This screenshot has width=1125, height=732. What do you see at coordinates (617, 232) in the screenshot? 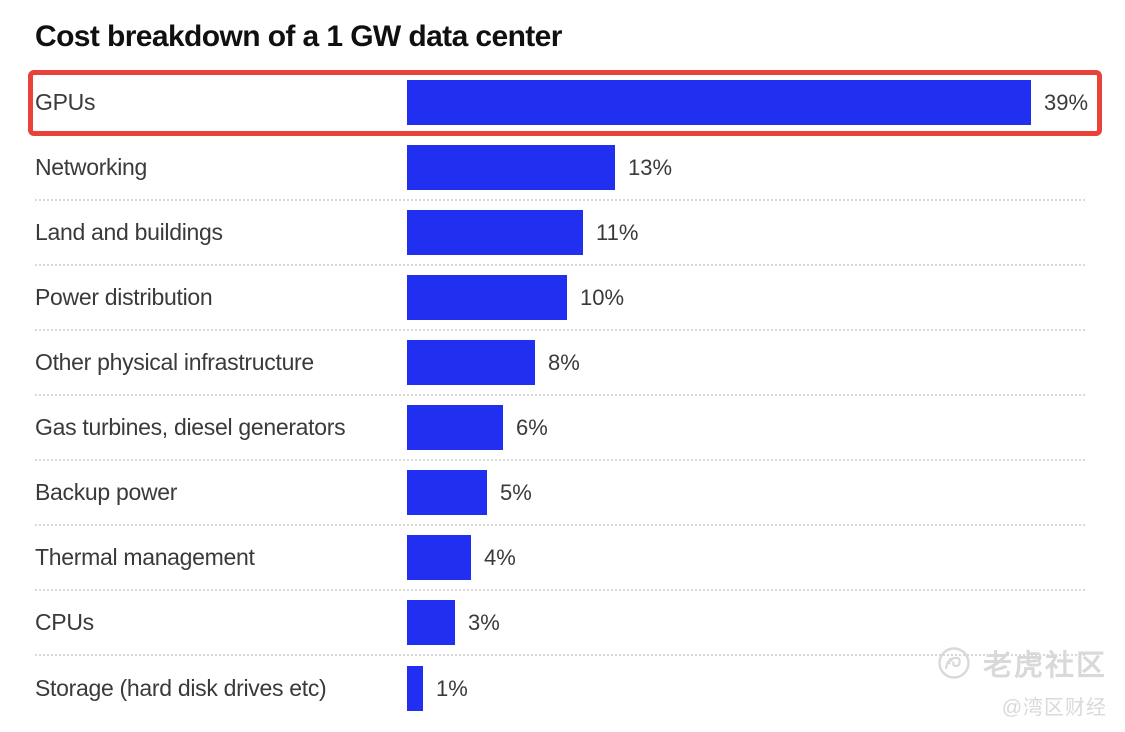
I see `value-label: 11%` at bounding box center [617, 232].